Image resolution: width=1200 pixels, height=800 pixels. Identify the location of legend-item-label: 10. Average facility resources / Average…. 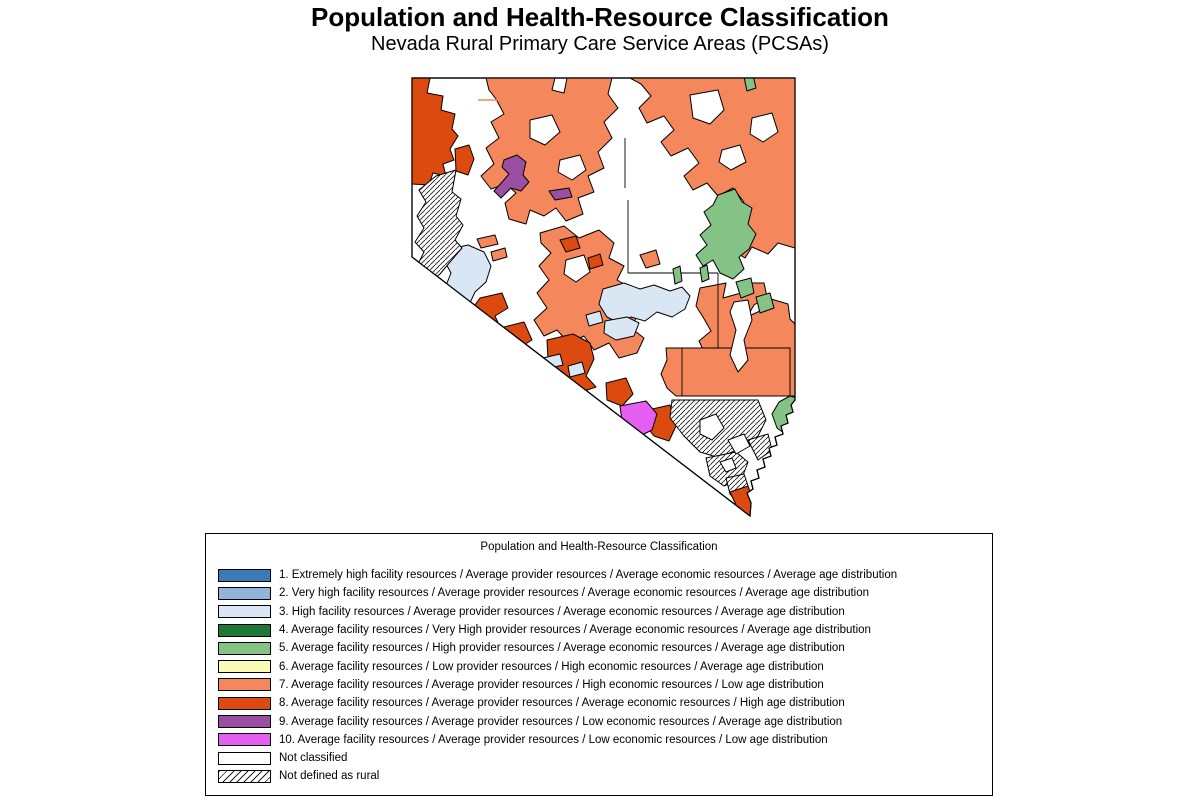
(553, 739).